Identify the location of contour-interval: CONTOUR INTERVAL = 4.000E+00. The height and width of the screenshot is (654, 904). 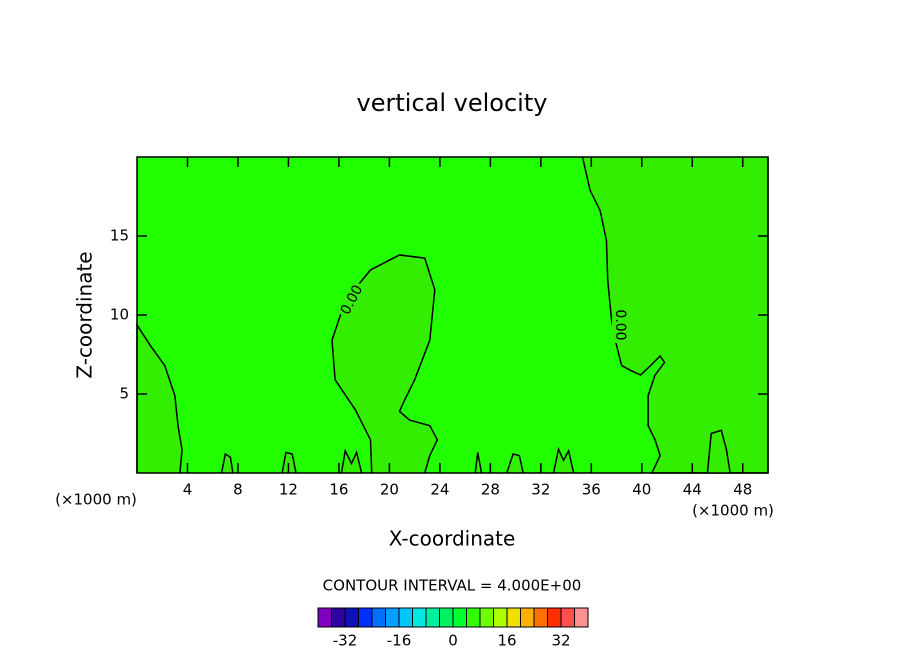
(452, 586).